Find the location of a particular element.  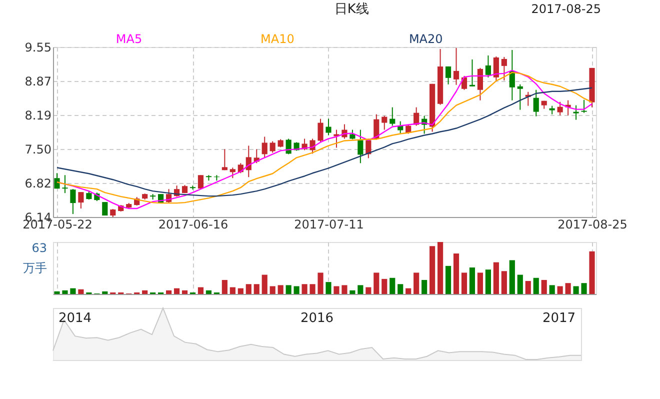

x-tick-label: 2017-07-11 is located at coordinates (329, 225).